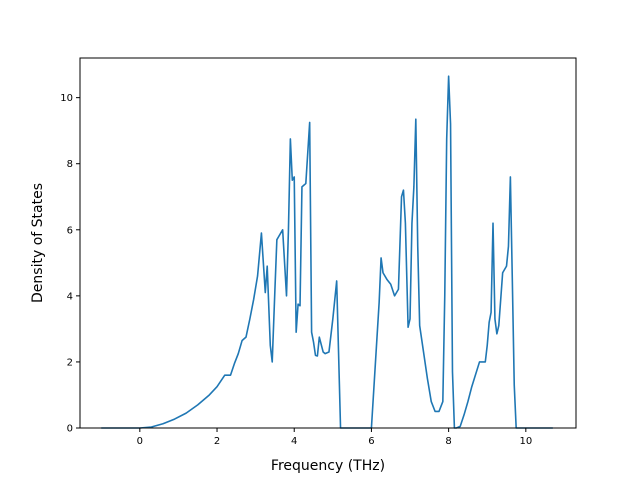 Image resolution: width=640 pixels, height=480 pixels. I want to click on y-tick-label: 8, so click(70, 164).